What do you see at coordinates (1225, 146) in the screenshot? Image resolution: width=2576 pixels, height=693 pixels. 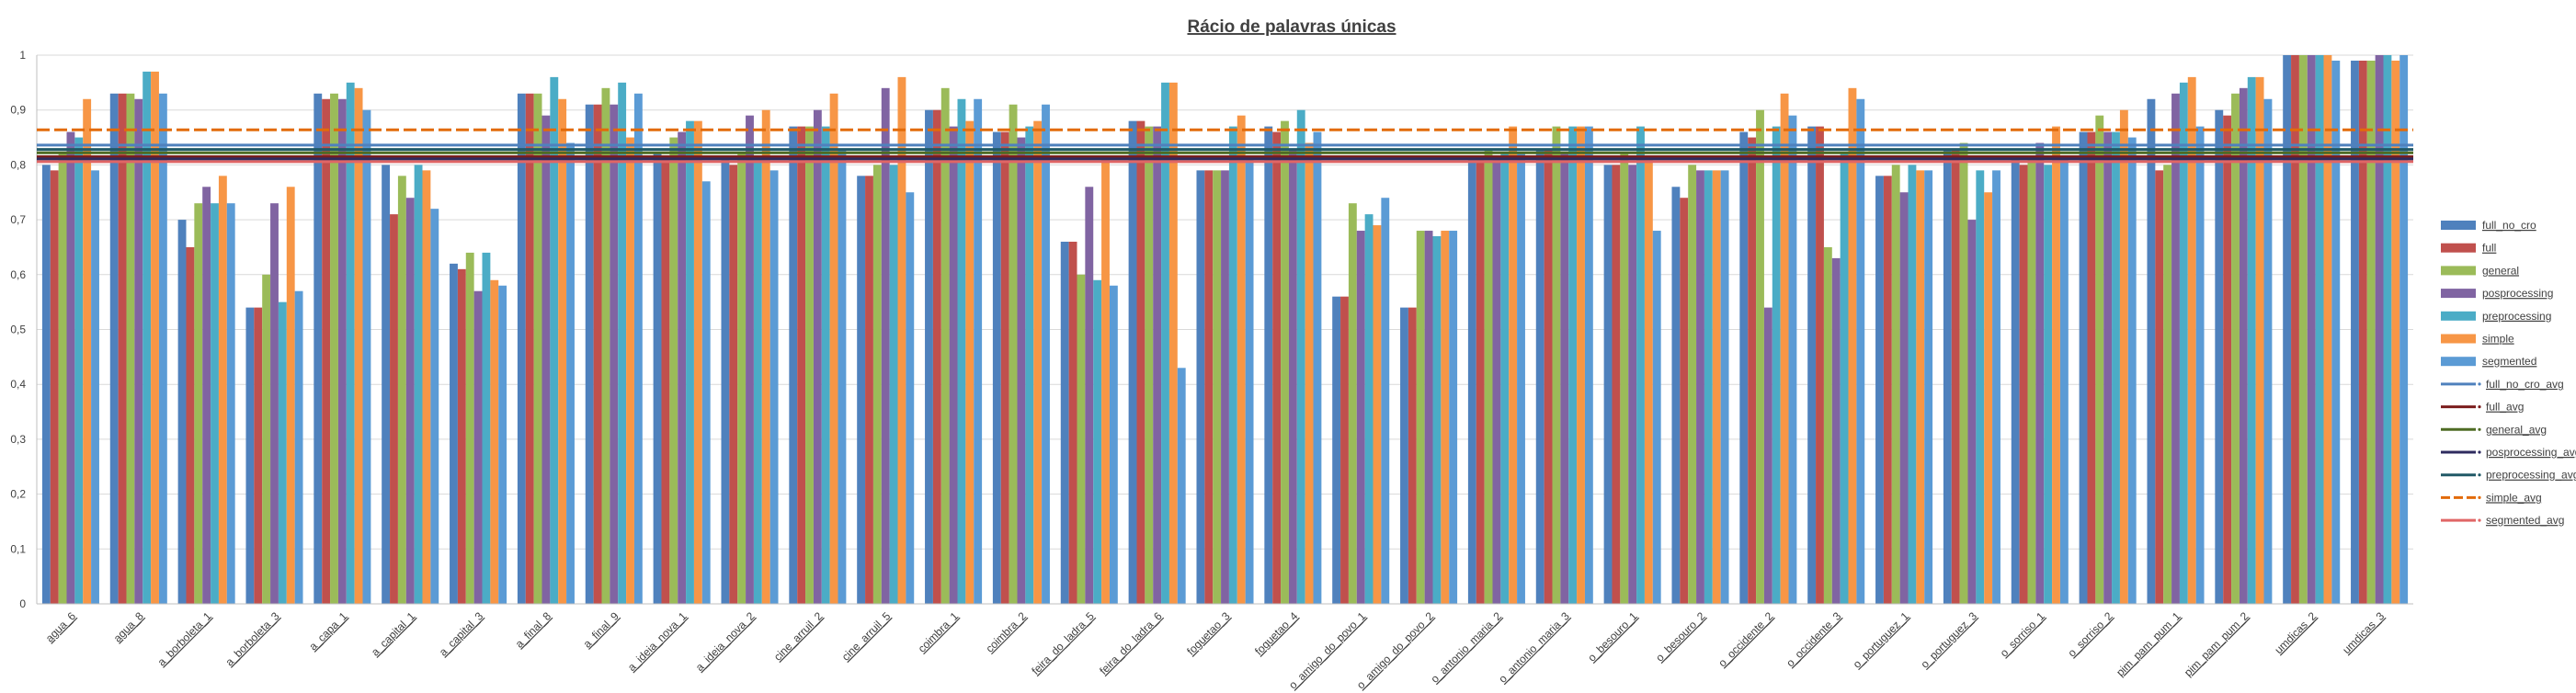 I see `average-lines` at bounding box center [1225, 146].